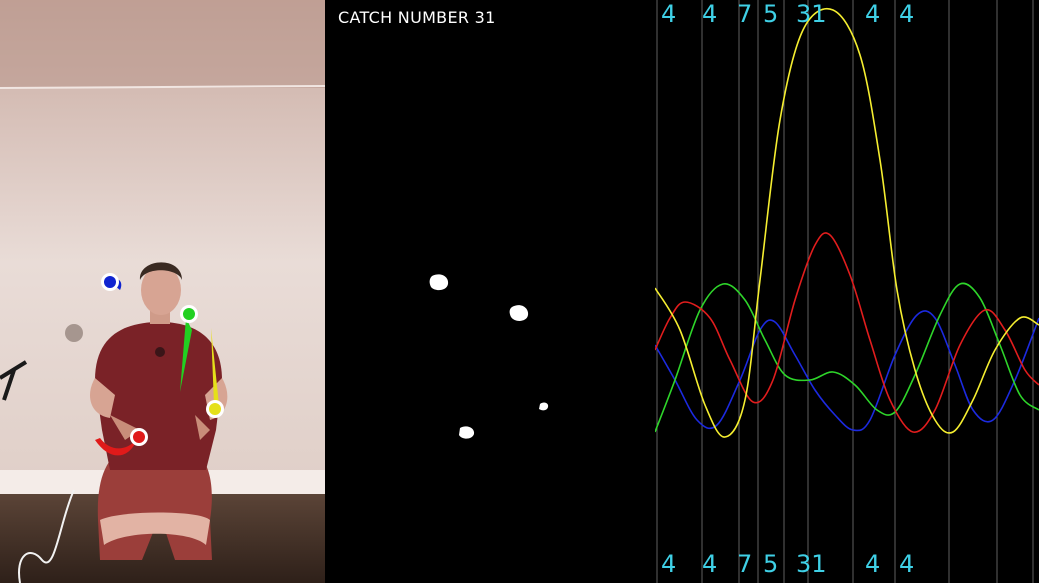  Describe the element at coordinates (847, 371) in the screenshot. I see `blue-ball-curve` at that location.